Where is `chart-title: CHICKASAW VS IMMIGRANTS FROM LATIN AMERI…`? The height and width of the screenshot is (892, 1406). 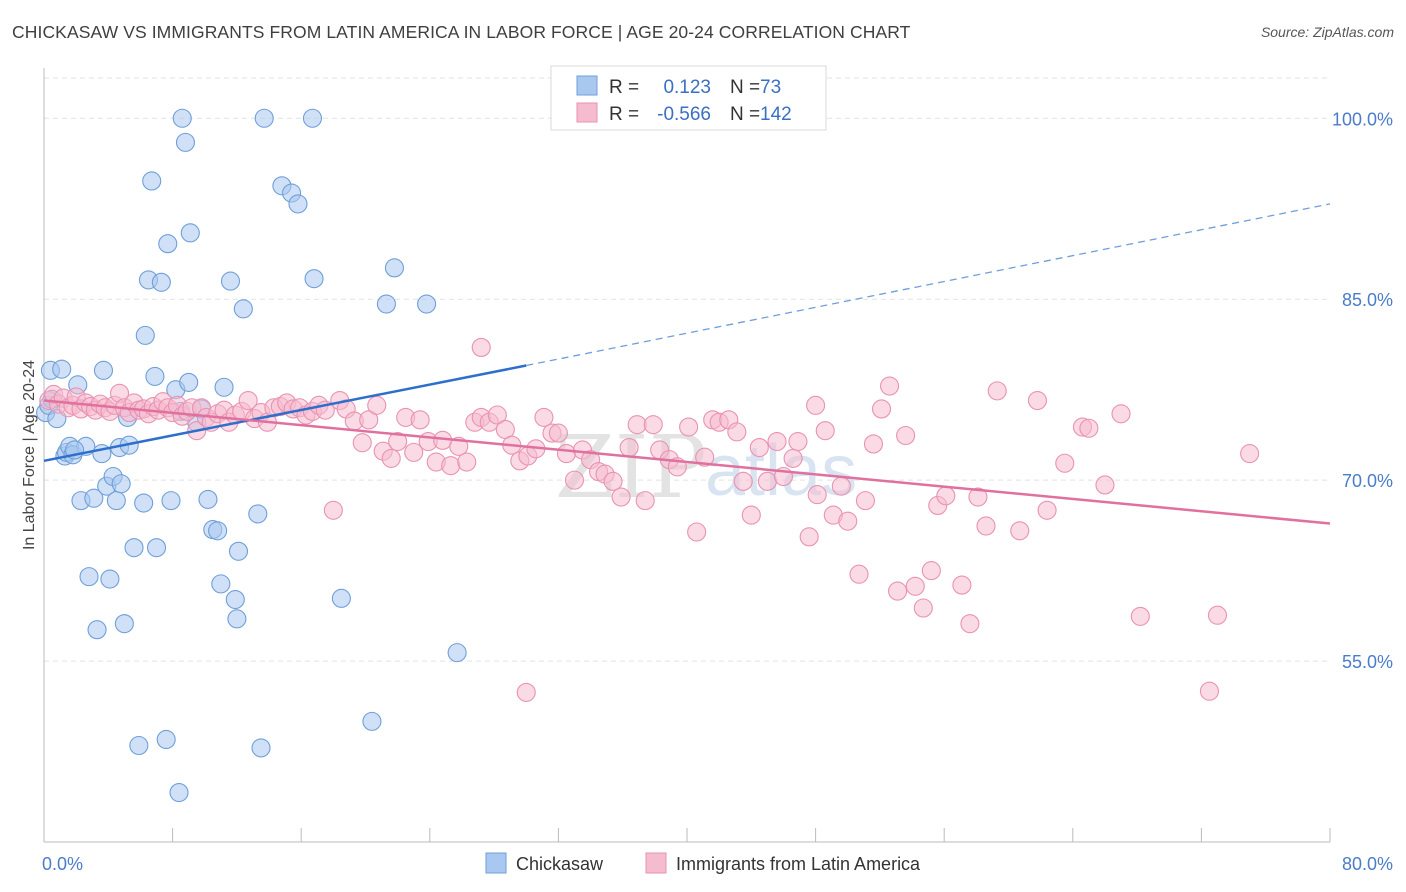 chart-title: CHICKASAW VS IMMIGRANTS FROM LATIN AMERI… is located at coordinates (461, 32).